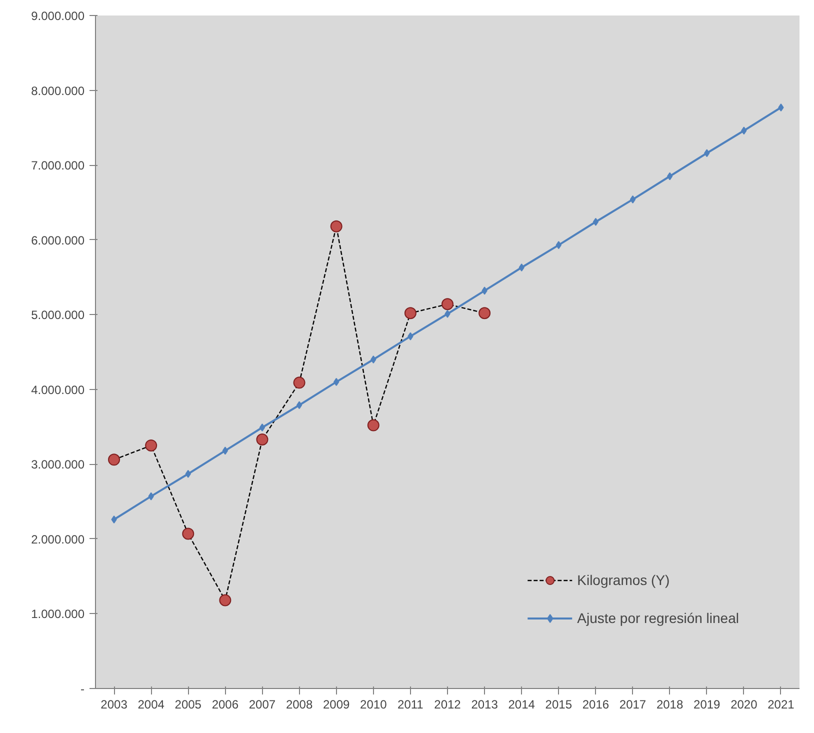 The height and width of the screenshot is (733, 814). I want to click on y-tick-label: 5.000.000, so click(58, 315).